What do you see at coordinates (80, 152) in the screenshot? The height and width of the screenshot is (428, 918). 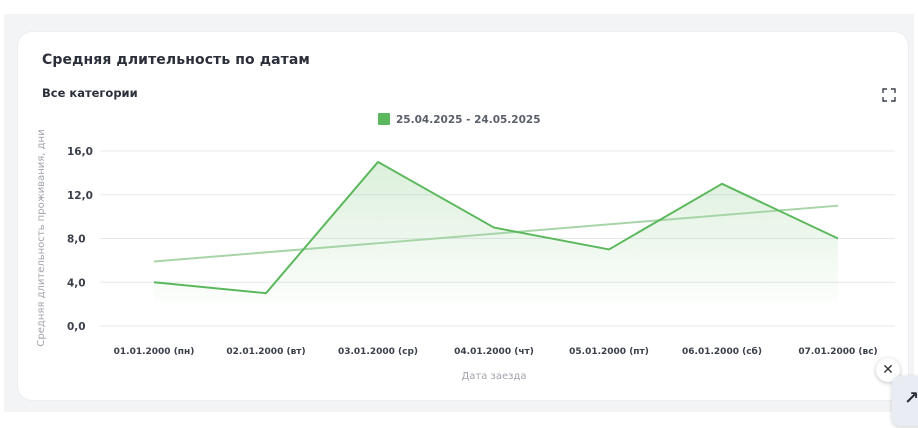 I see `y-tick-label: 16,0` at bounding box center [80, 152].